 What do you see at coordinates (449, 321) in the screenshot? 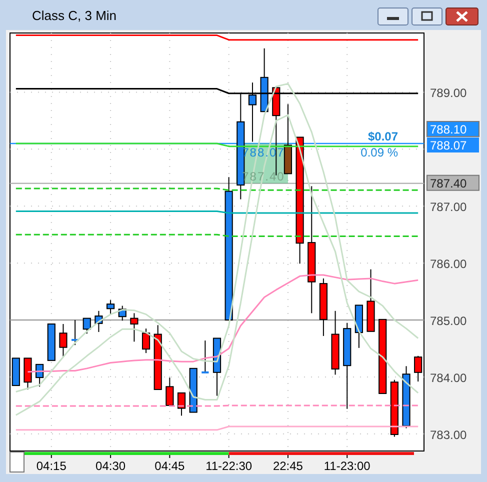
I see `y-tick-label: 785.00` at bounding box center [449, 321].